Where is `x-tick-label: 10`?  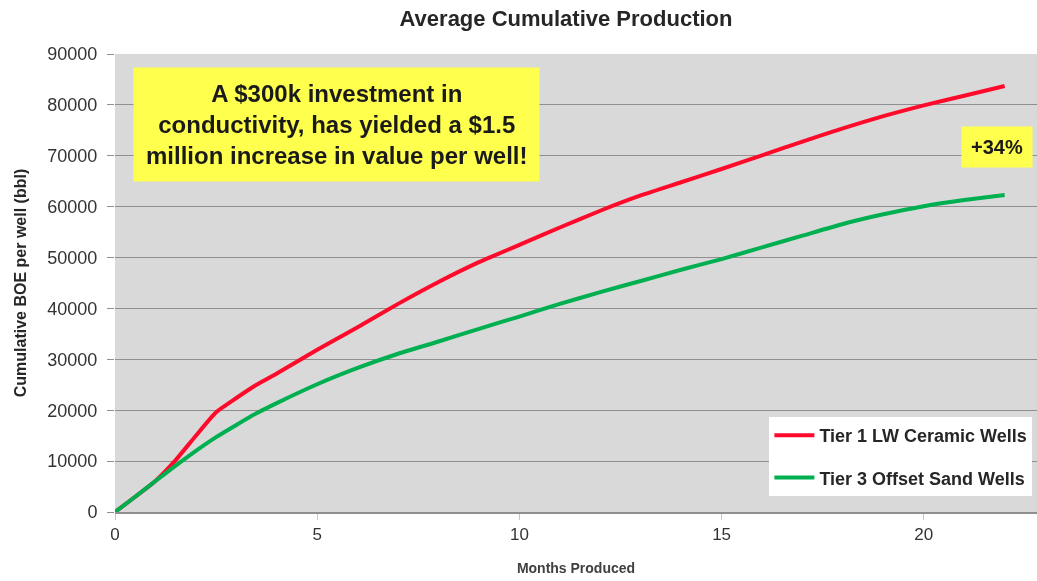 x-tick-label: 10 is located at coordinates (519, 535).